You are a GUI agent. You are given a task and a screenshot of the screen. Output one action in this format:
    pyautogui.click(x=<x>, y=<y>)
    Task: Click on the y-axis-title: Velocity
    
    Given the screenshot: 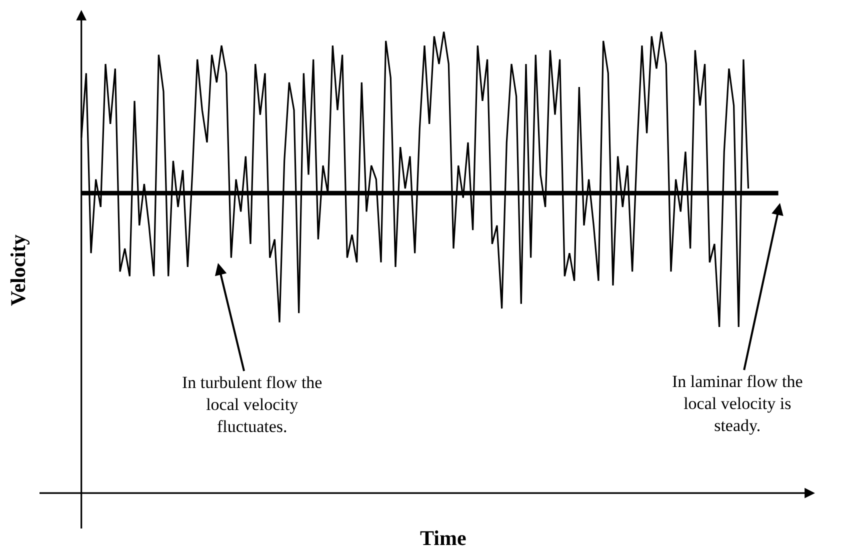 What is the action you would take?
    pyautogui.click(x=18, y=270)
    